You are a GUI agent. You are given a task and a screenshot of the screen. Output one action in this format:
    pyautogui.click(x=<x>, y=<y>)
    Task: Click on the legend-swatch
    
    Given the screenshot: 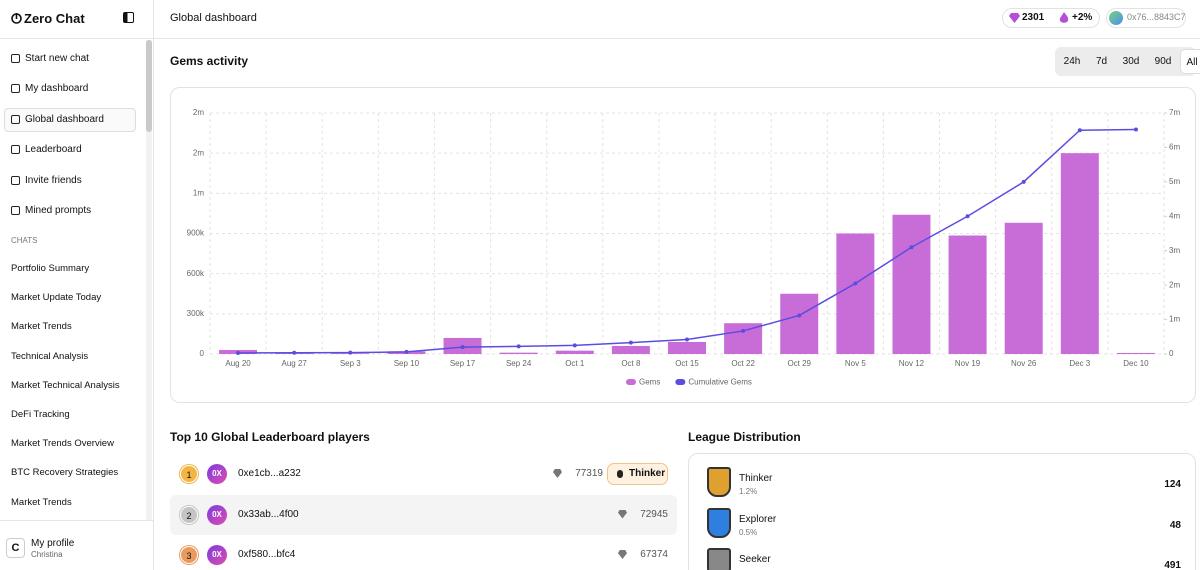 What is the action you would take?
    pyautogui.click(x=631, y=382)
    